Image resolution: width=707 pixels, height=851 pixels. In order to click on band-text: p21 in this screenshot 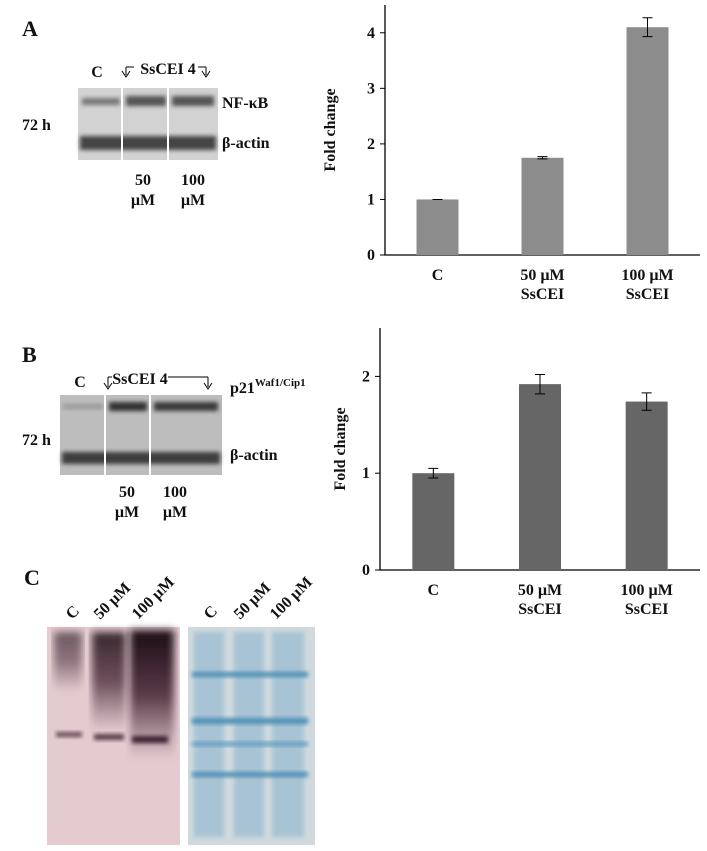, I will do `click(242, 388)`.